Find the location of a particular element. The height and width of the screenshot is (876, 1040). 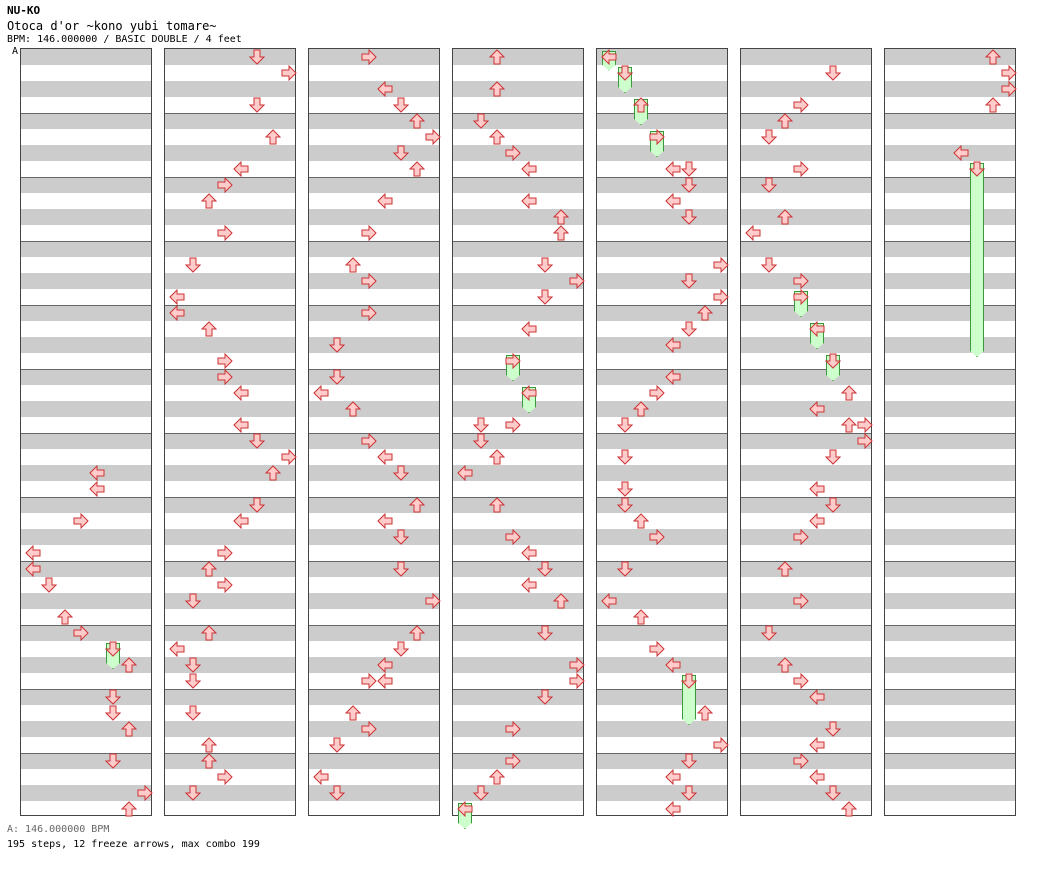

bpm-marker: A is located at coordinates (15, 51).